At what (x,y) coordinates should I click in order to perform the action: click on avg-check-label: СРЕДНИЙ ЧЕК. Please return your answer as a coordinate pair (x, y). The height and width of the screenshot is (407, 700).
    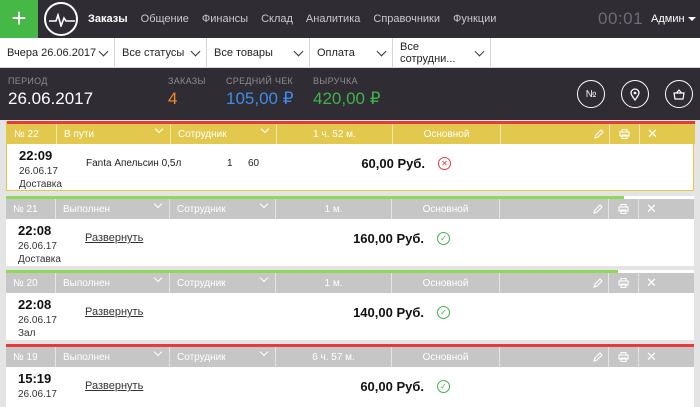
    Looking at the image, I should click on (260, 81).